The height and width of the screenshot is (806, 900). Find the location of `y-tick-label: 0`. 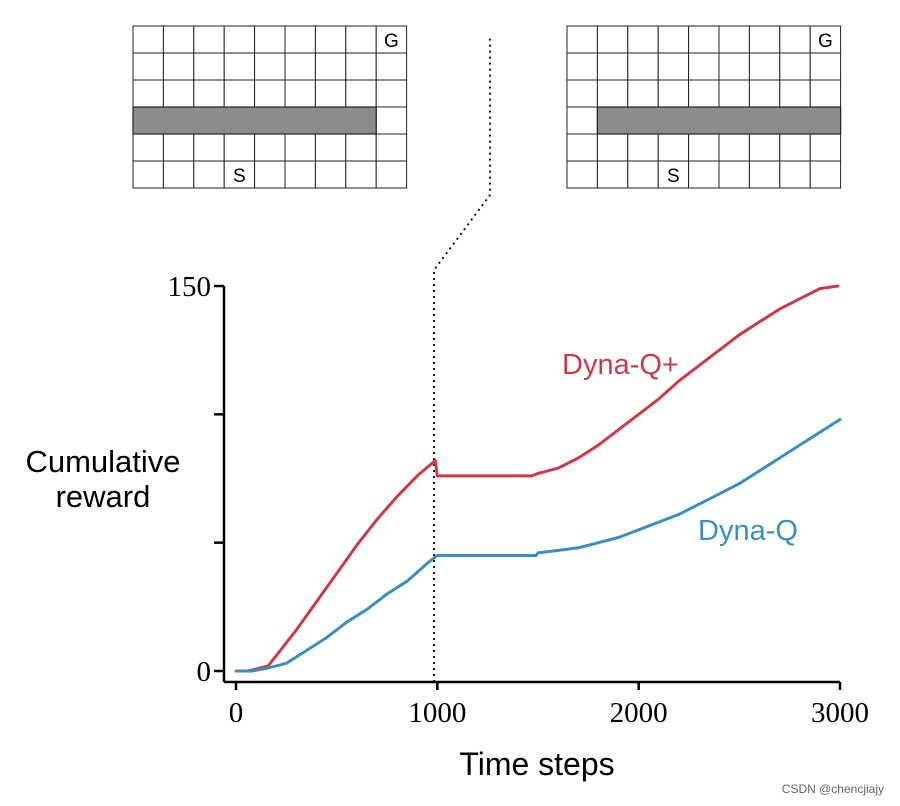

y-tick-label: 0 is located at coordinates (204, 672).